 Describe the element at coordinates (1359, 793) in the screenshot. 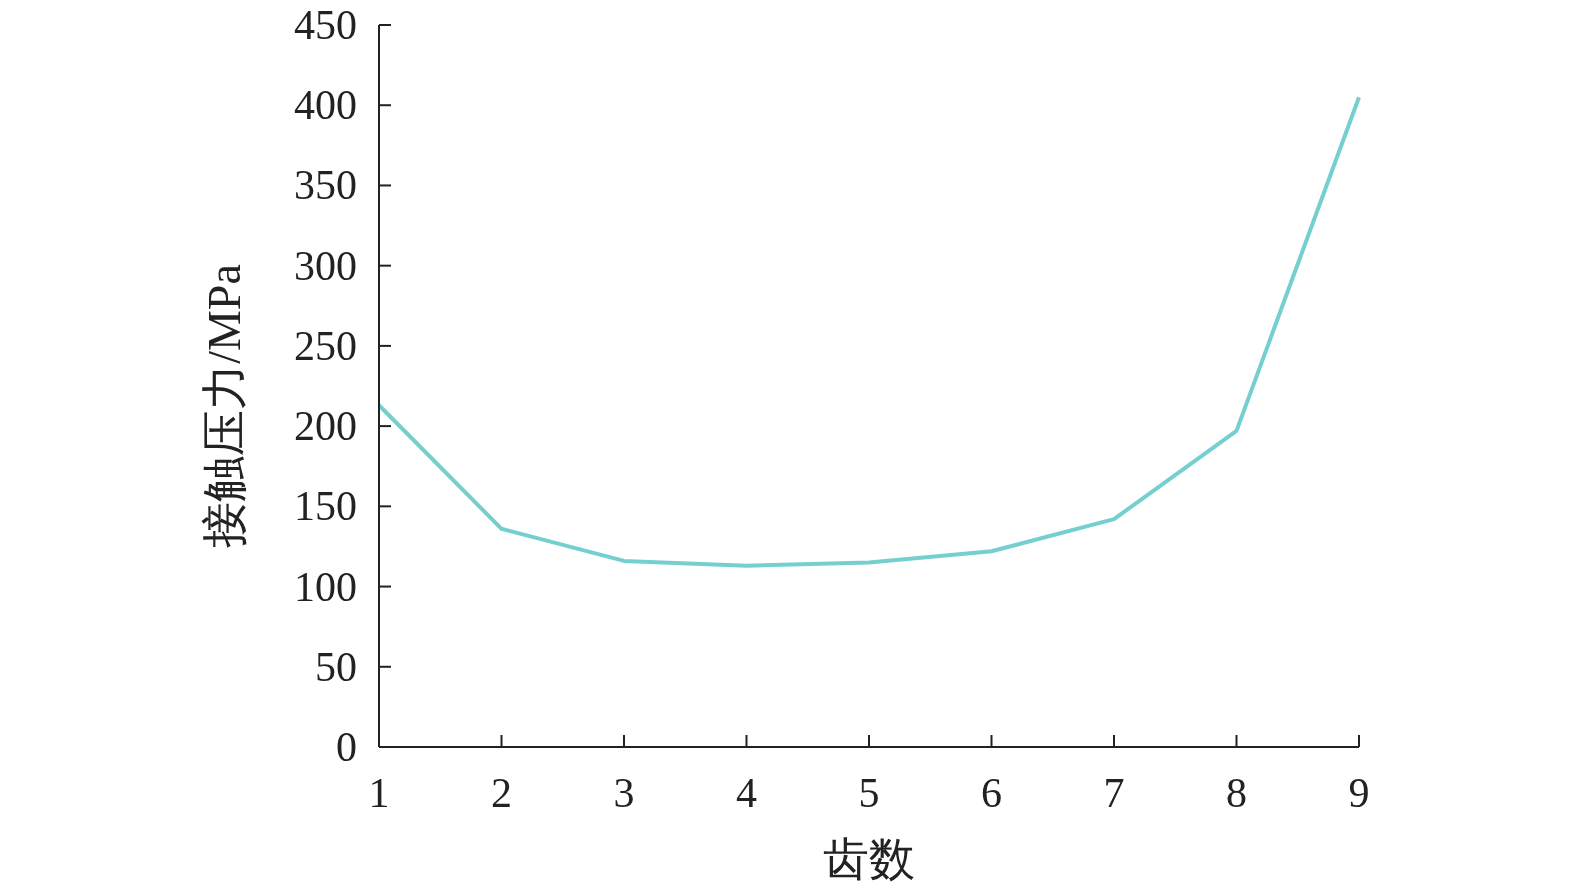

I see `x-tick-label: 9` at that location.